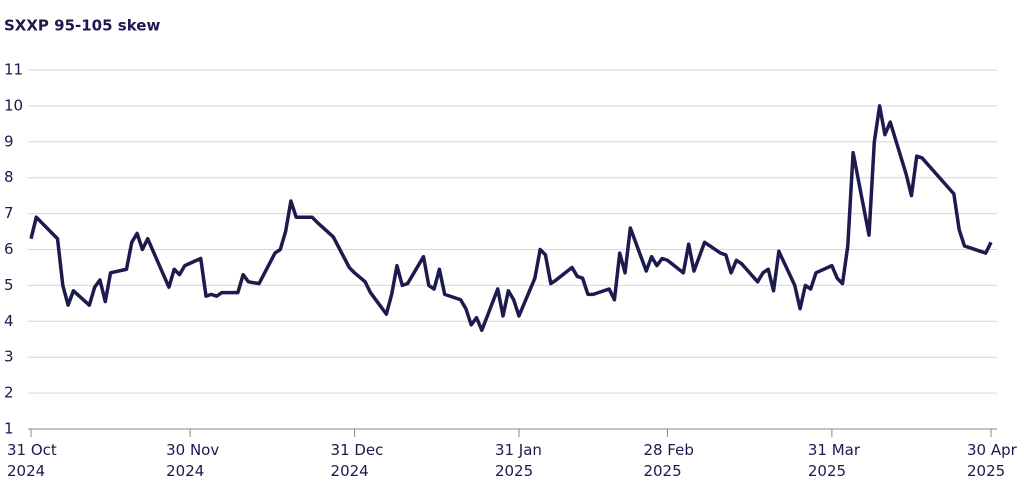 The width and height of the screenshot is (1024, 502). I want to click on y-tick-label: 6, so click(9, 249).